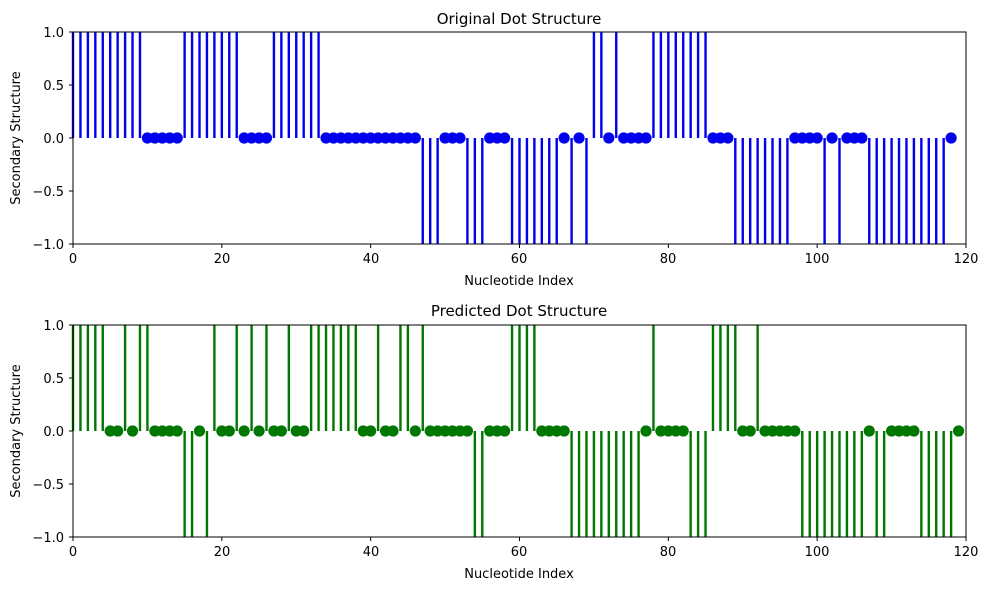  What do you see at coordinates (519, 19) in the screenshot?
I see `chart-title: Original Dot Structure` at bounding box center [519, 19].